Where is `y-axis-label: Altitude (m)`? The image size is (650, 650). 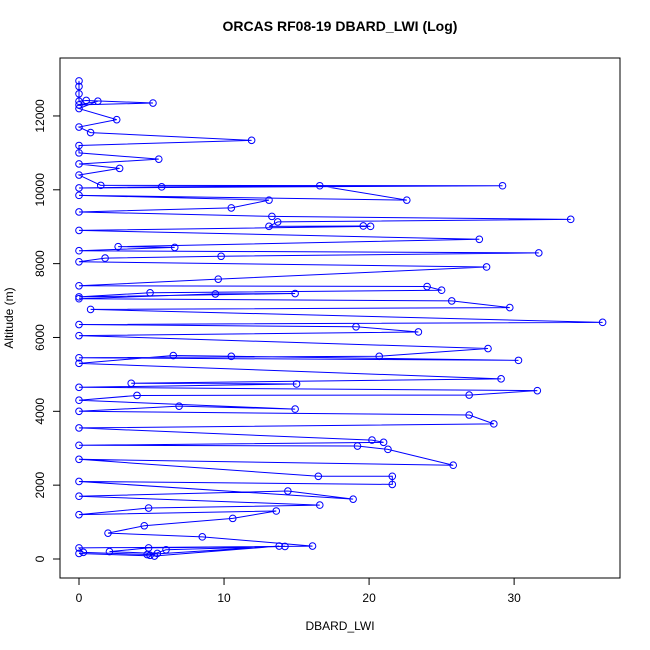
y-axis-label: Altitude (m) is located at coordinates (9, 317).